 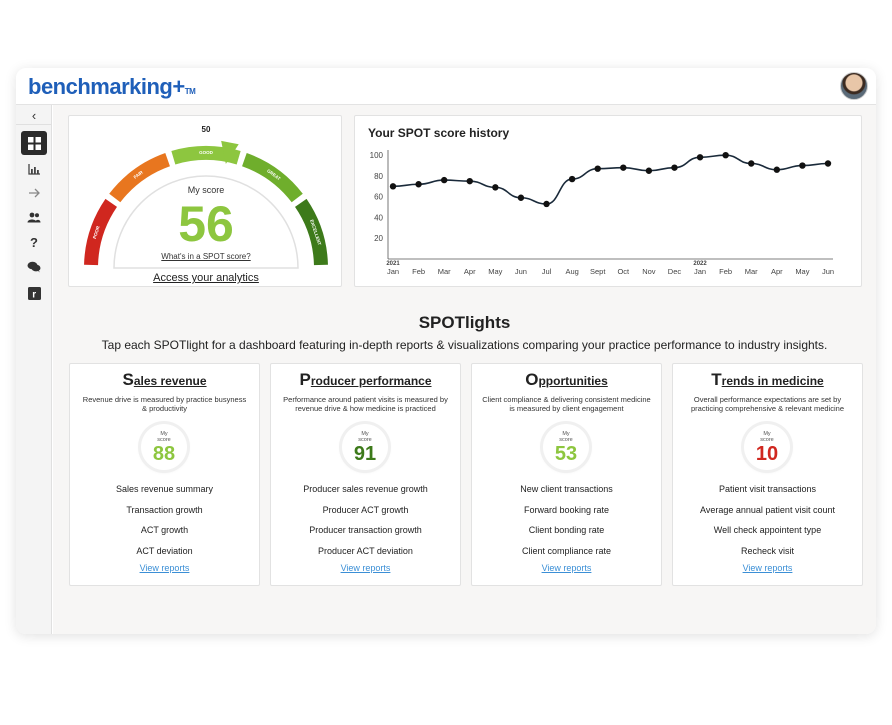 What do you see at coordinates (377, 155) in the screenshot?
I see `y-tick-label: 100` at bounding box center [377, 155].